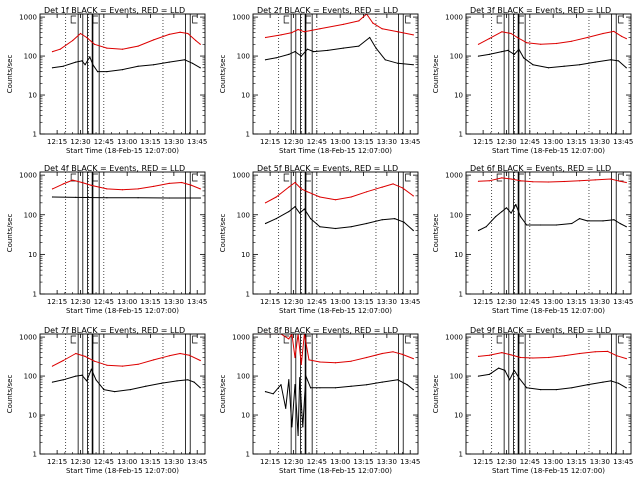 The width and height of the screenshot is (640, 480). Describe the element at coordinates (317, 142) in the screenshot. I see `x-tick-label: 12:45` at that location.